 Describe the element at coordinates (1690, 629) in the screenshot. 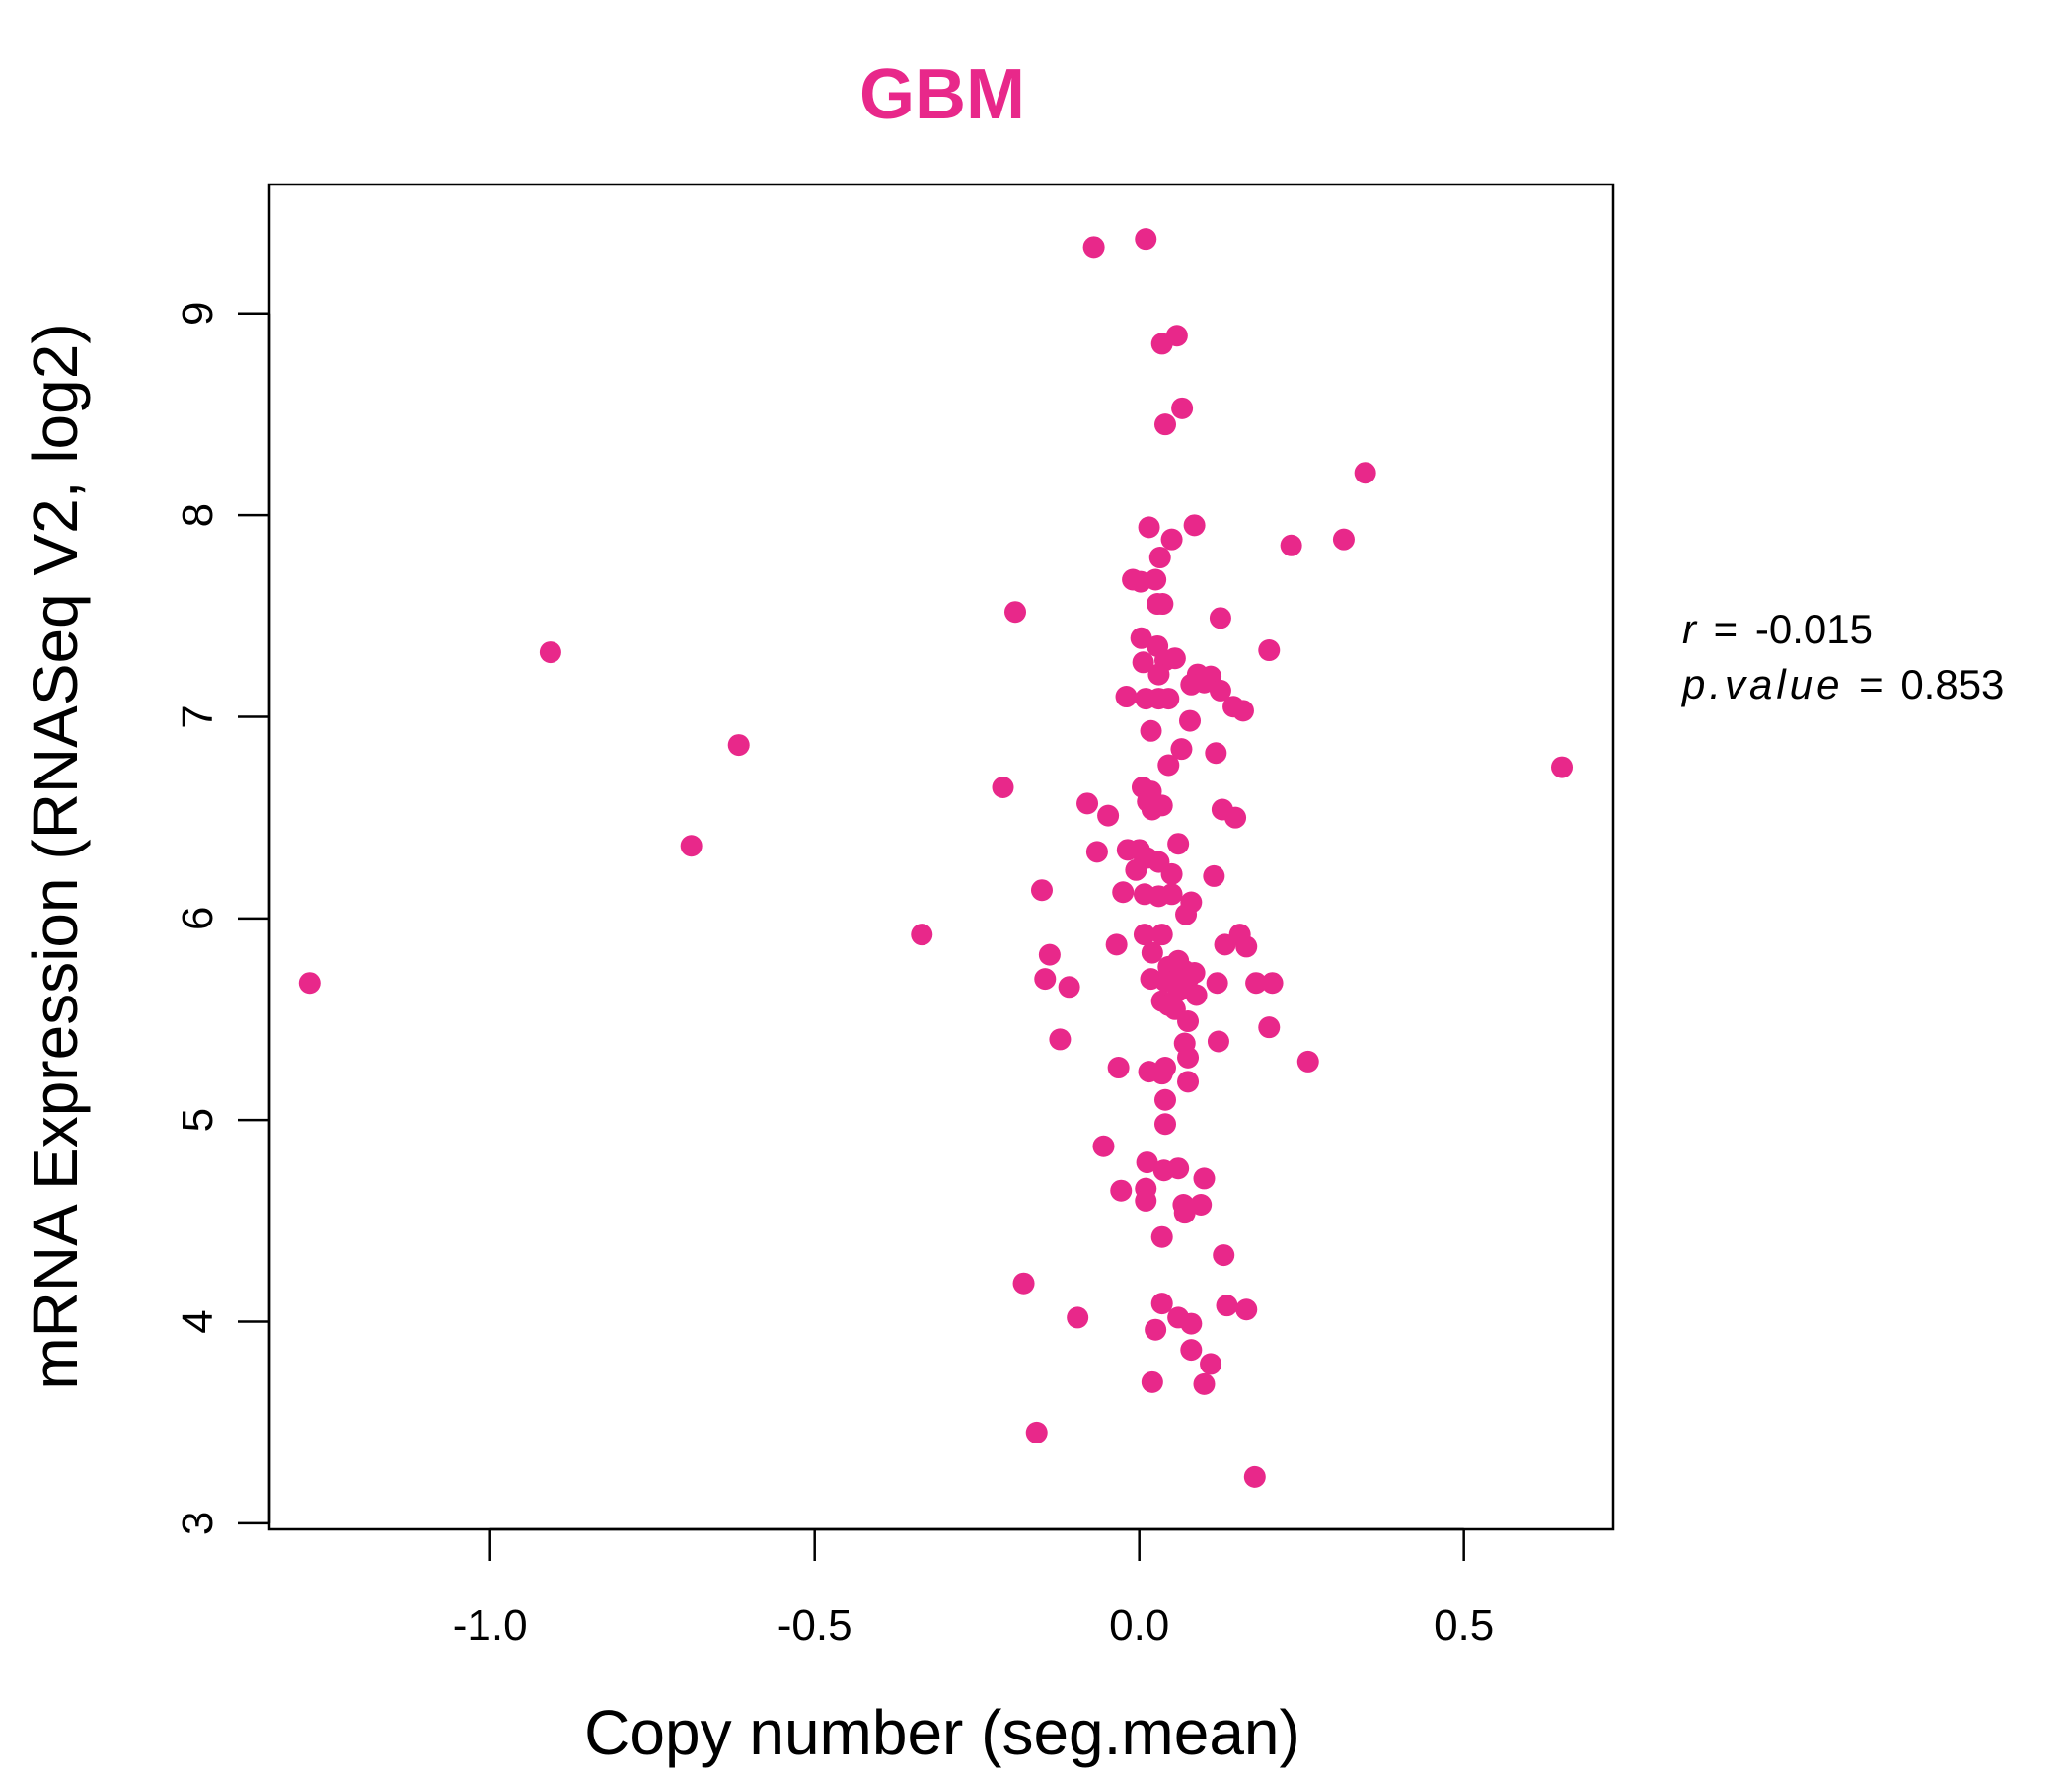

I see `r-label: r` at that location.